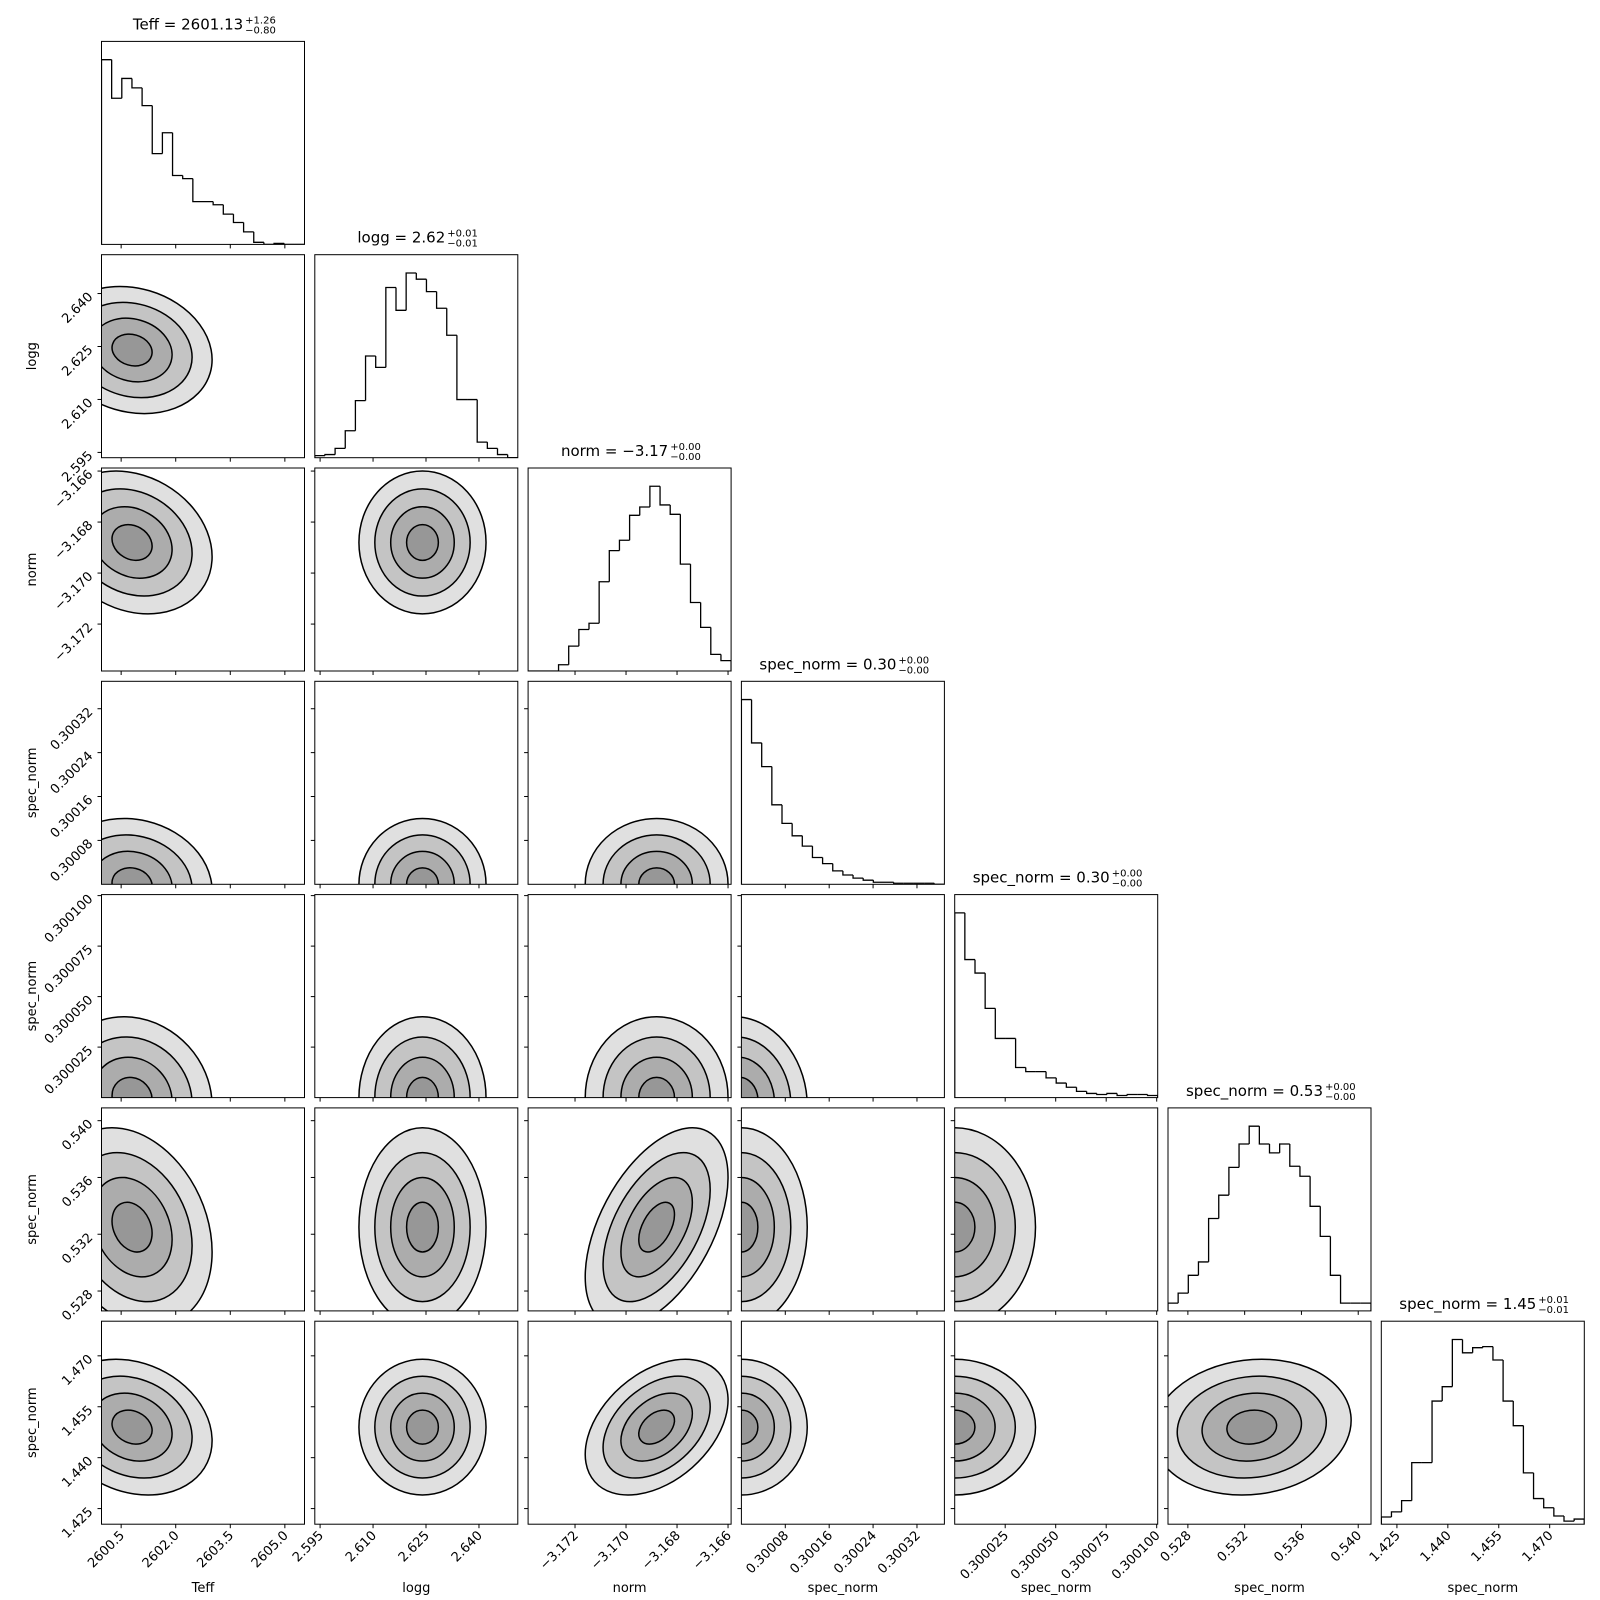  What do you see at coordinates (712, 1550) in the screenshot?
I see `x-tick-label: −3.166` at bounding box center [712, 1550].